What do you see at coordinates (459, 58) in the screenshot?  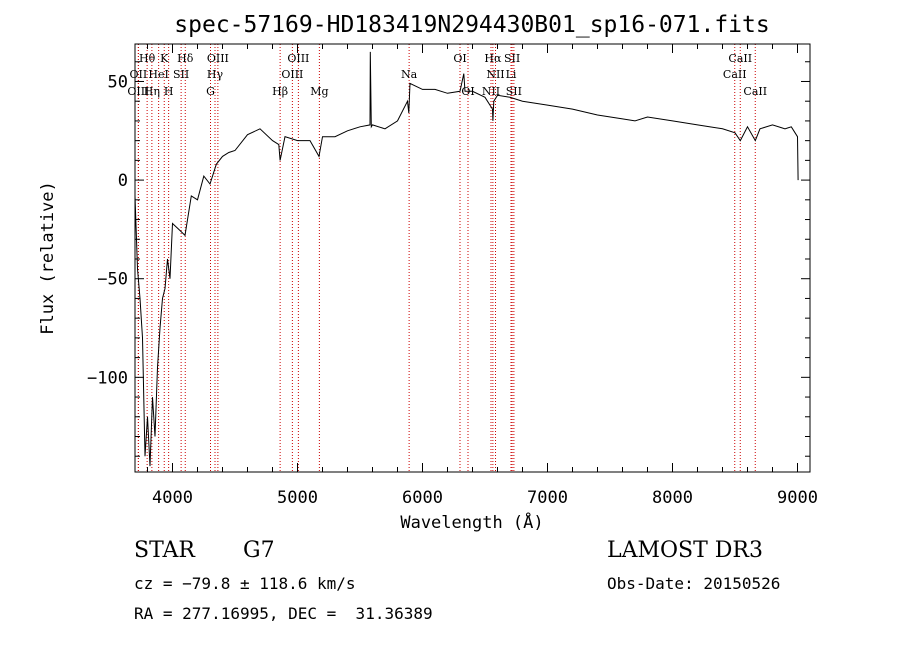 I see `line-marker-label-17: OI` at bounding box center [459, 58].